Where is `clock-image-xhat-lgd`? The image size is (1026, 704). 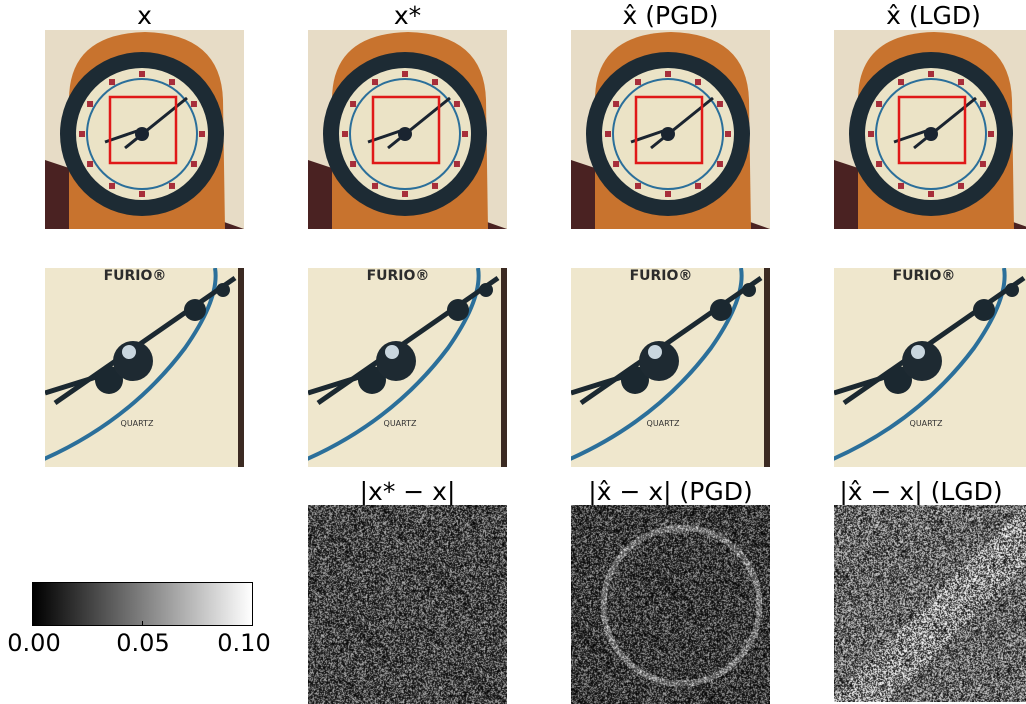
clock-image-xhat-lgd is located at coordinates (930, 129).